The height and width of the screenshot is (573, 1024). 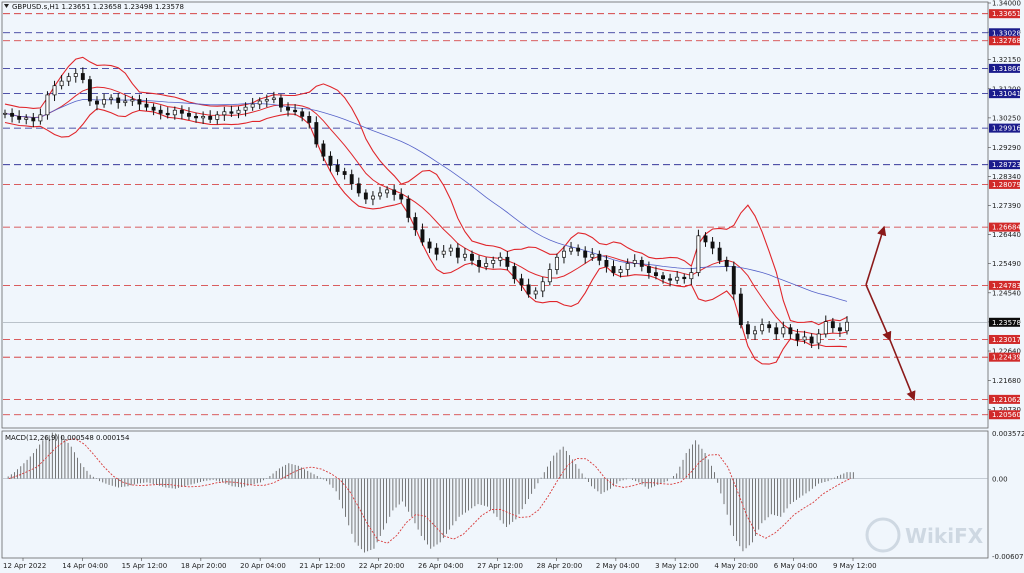 I want to click on y-tick-label-12: 1.22640, so click(x=1006, y=352).